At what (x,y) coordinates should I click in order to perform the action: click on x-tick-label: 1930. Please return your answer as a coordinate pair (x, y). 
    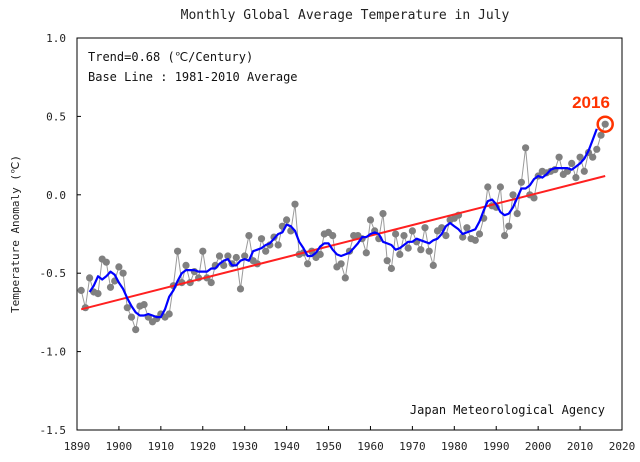
    Looking at the image, I should click on (244, 446).